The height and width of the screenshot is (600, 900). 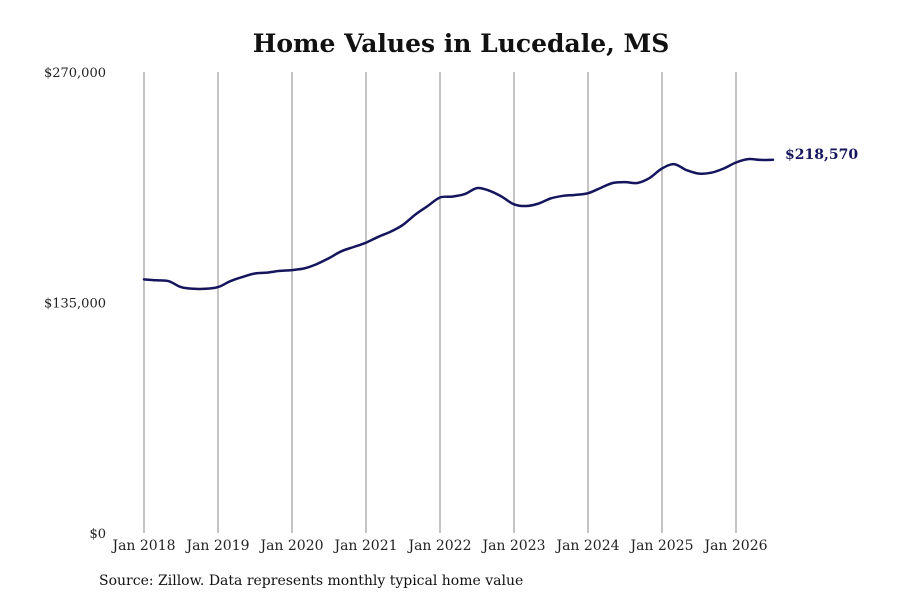 I want to click on x-tick-label: Jan 2019, so click(x=216, y=546).